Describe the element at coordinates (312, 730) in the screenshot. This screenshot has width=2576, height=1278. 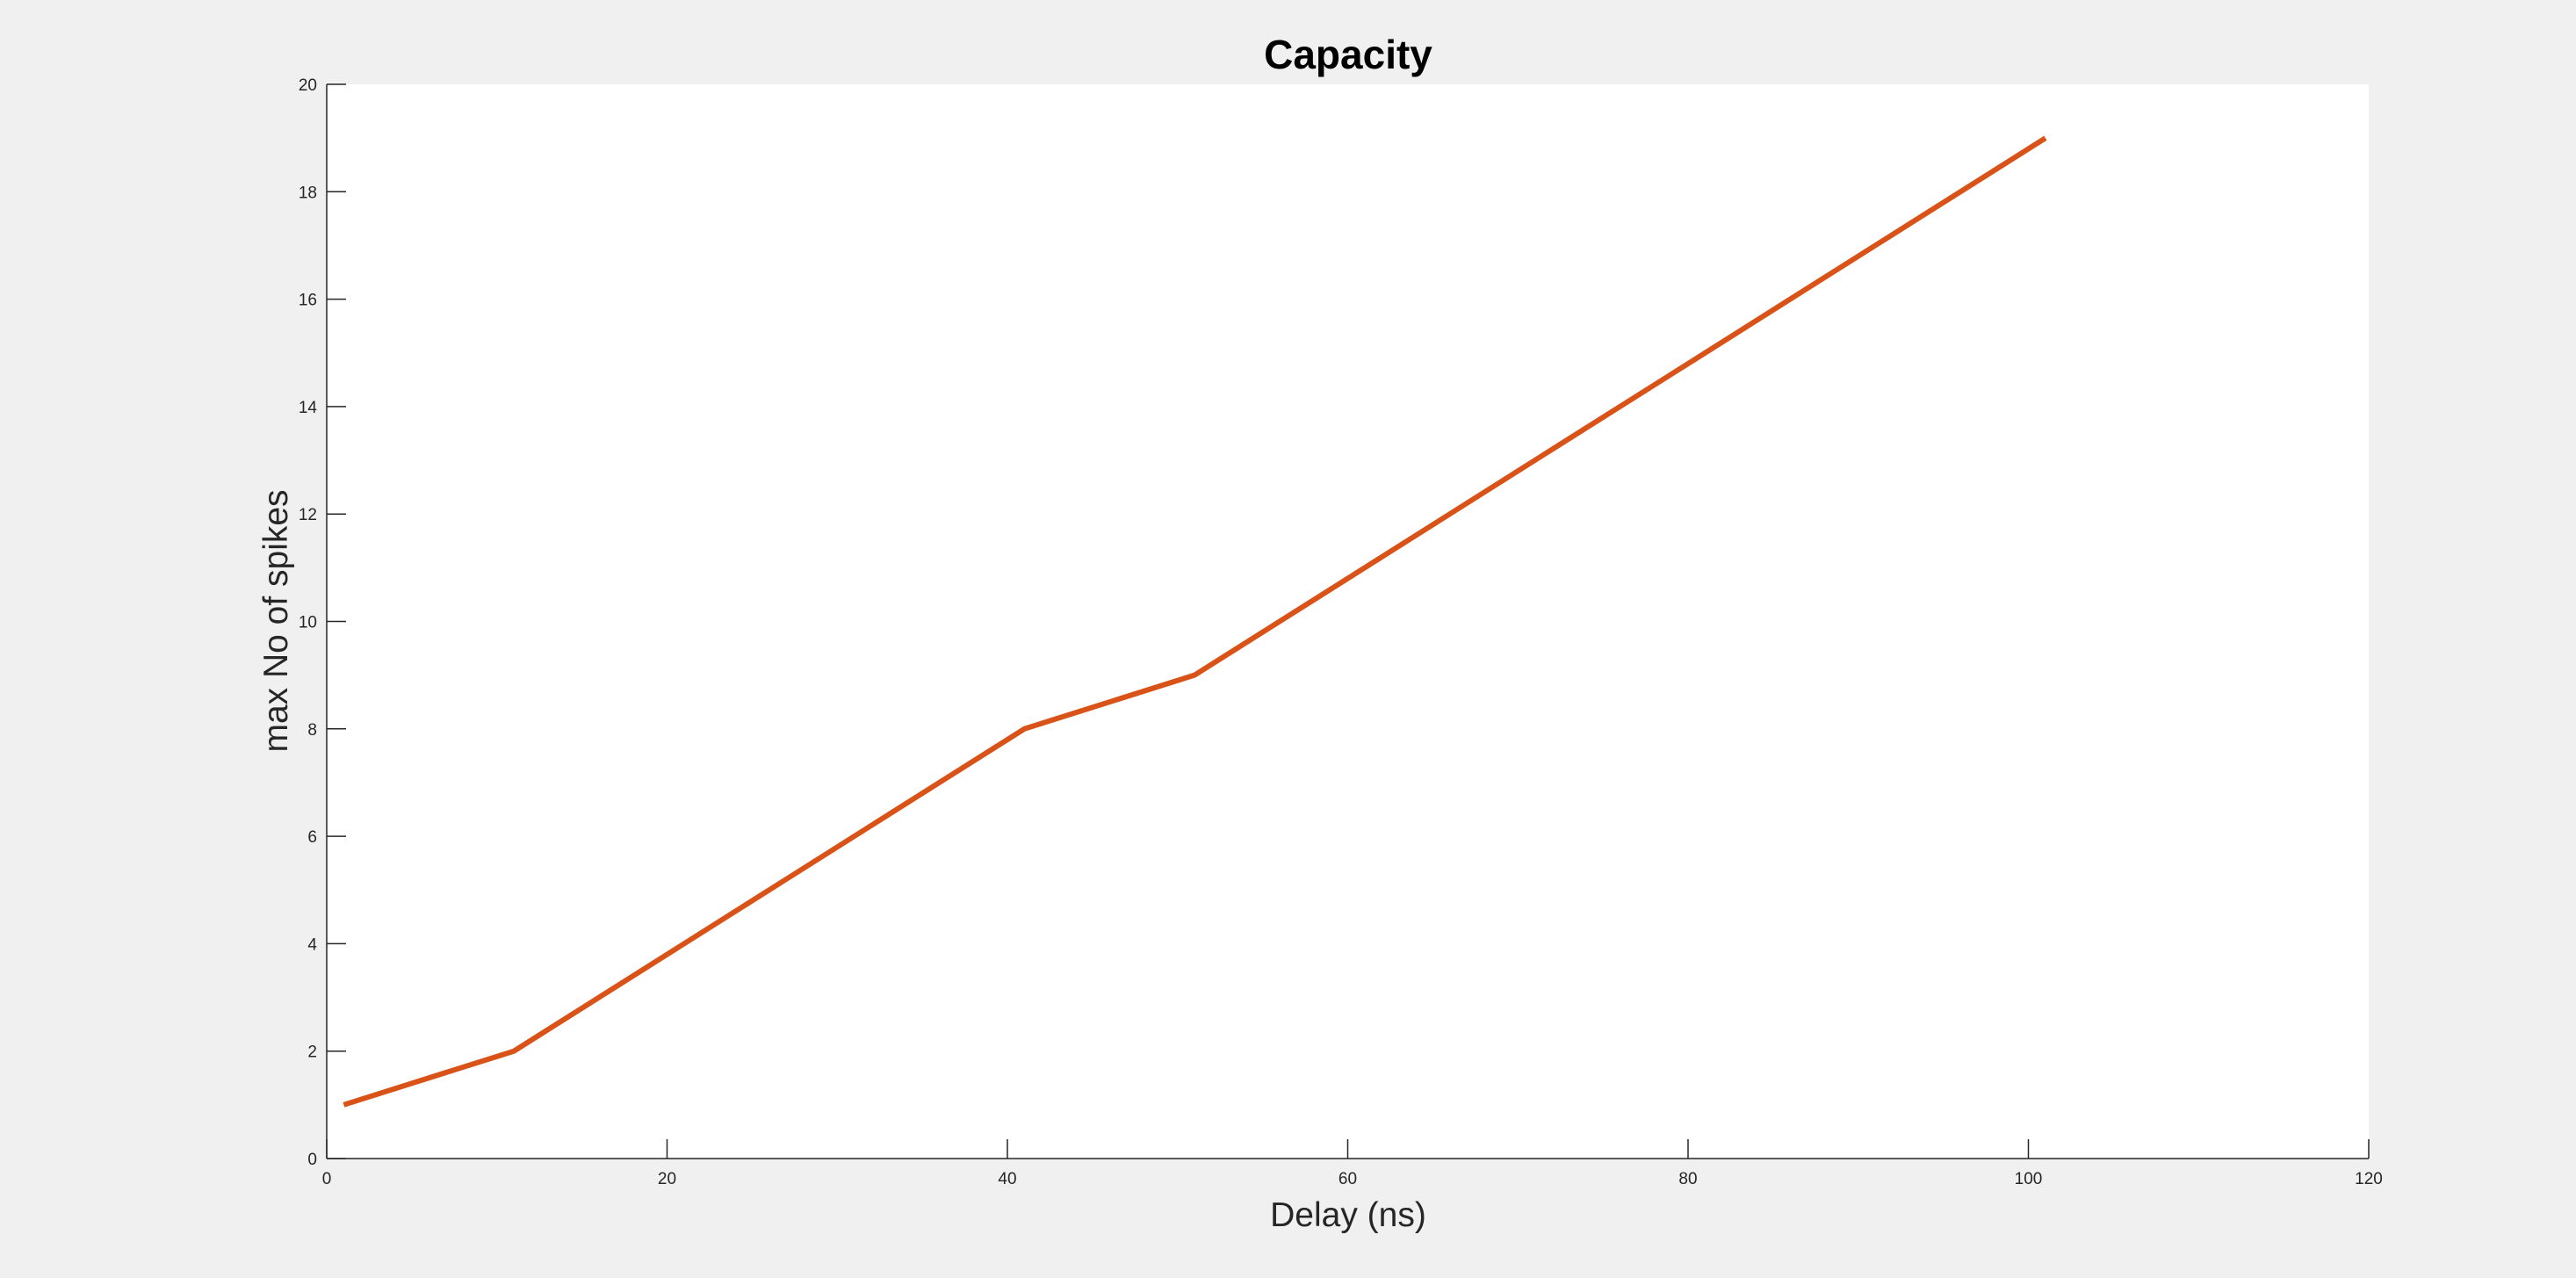
I see `y-tick-label: 8` at that location.